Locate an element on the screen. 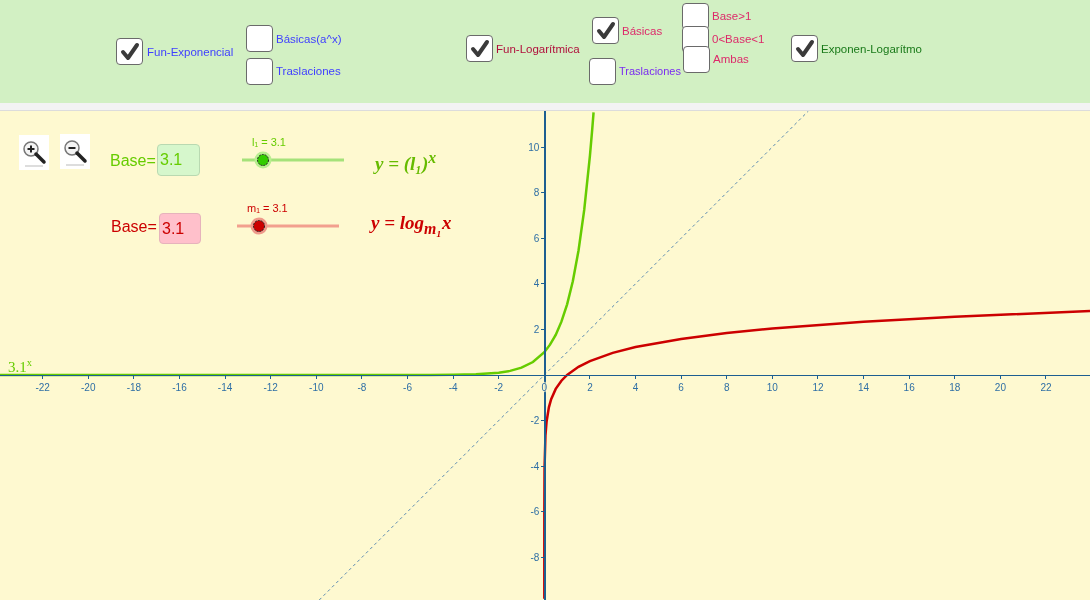 The width and height of the screenshot is (1090, 600). y-tick-label: 6 is located at coordinates (536, 238).